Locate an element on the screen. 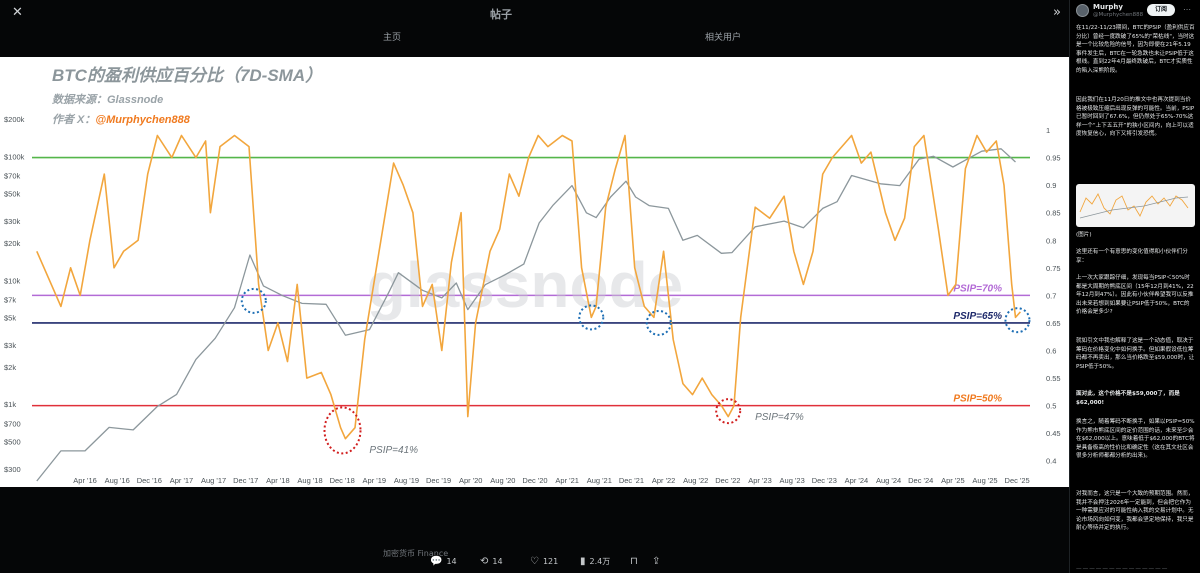 The image size is (1200, 573). x-tick-label: Aug '18 is located at coordinates (309, 480).